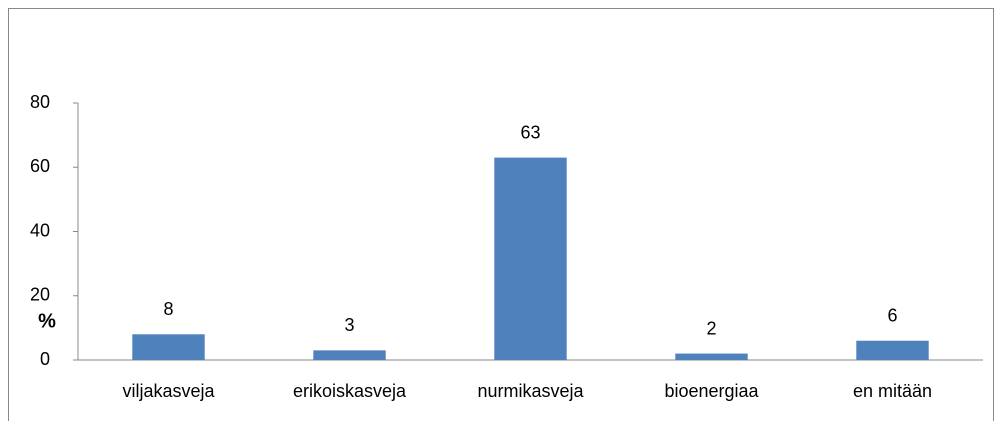 Image resolution: width=1002 pixels, height=421 pixels. What do you see at coordinates (530, 132) in the screenshot?
I see `data-label: 63` at bounding box center [530, 132].